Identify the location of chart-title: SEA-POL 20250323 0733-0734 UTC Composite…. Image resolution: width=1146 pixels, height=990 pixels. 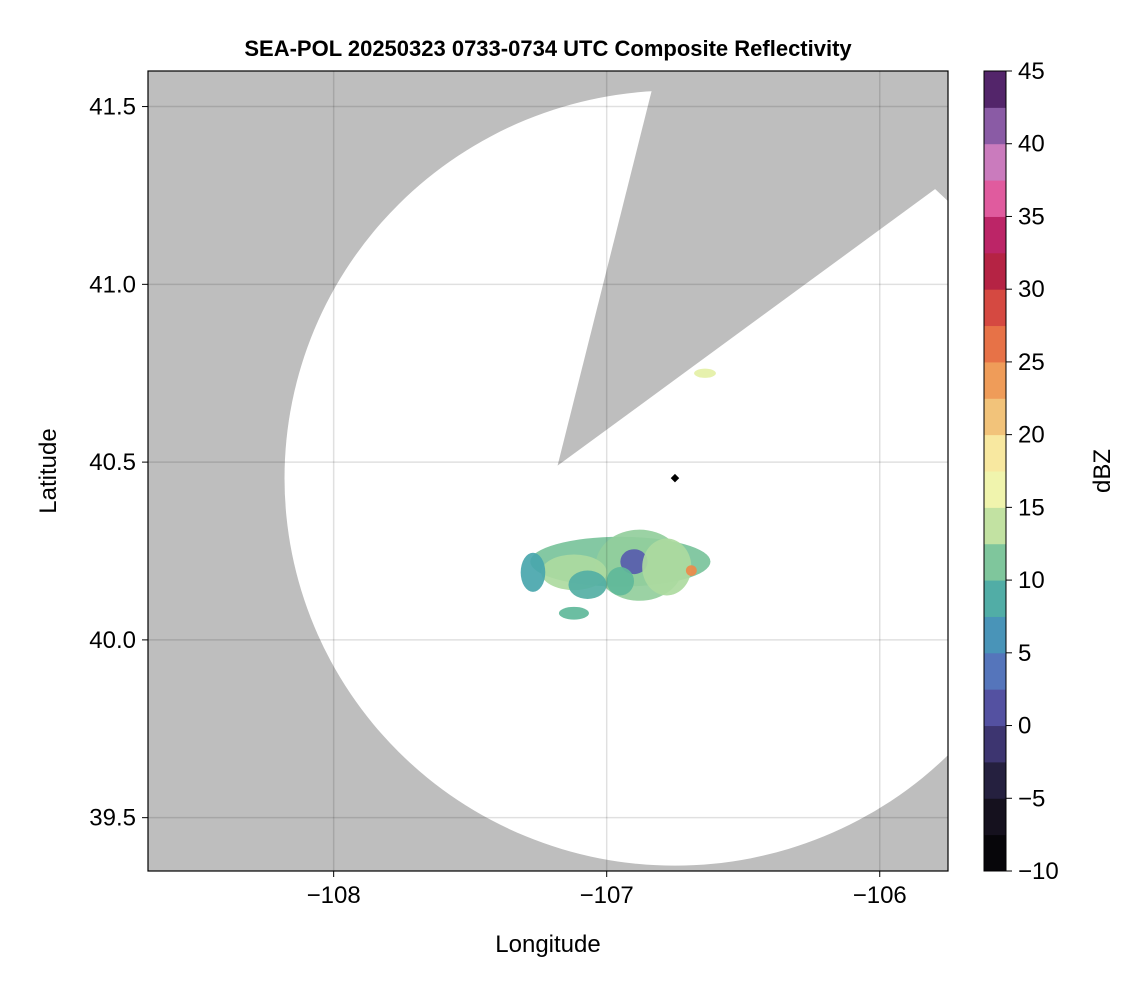
(548, 48).